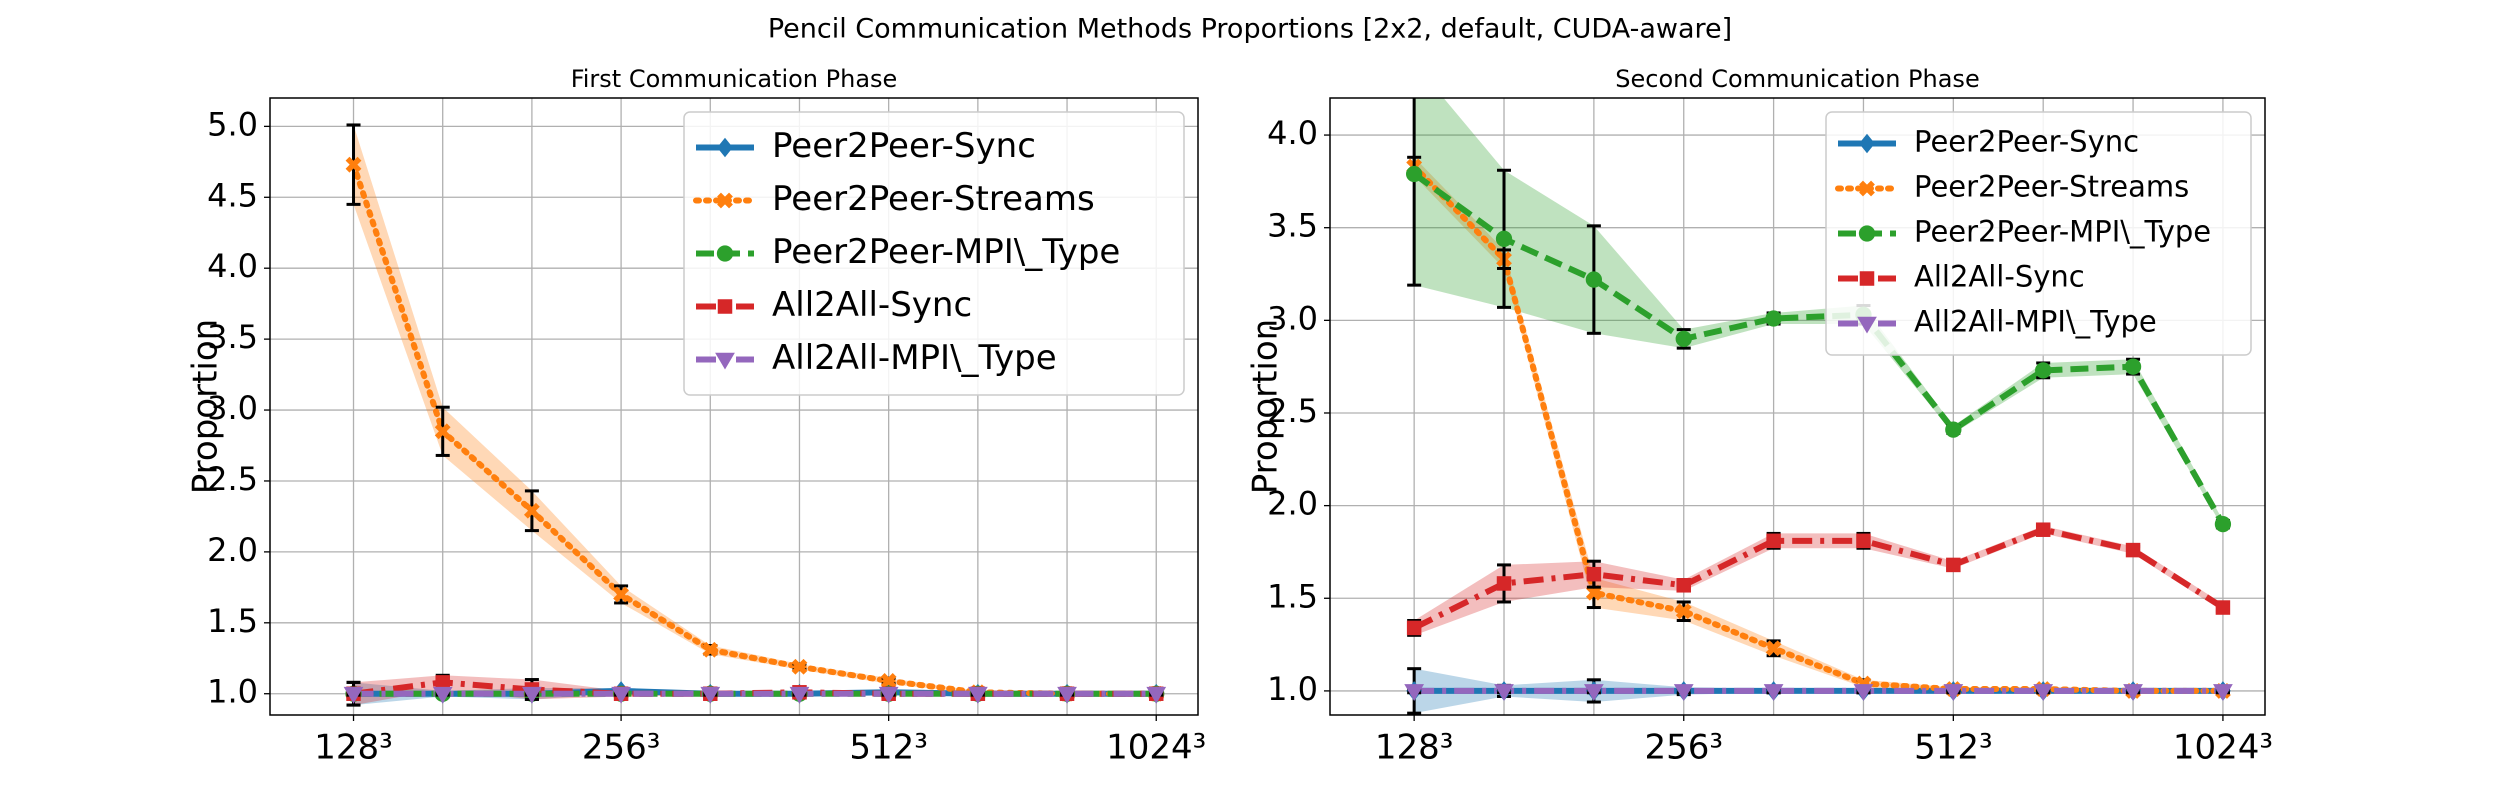 This screenshot has width=2500, height=800. I want to click on legend-box, so click(2038, 233).